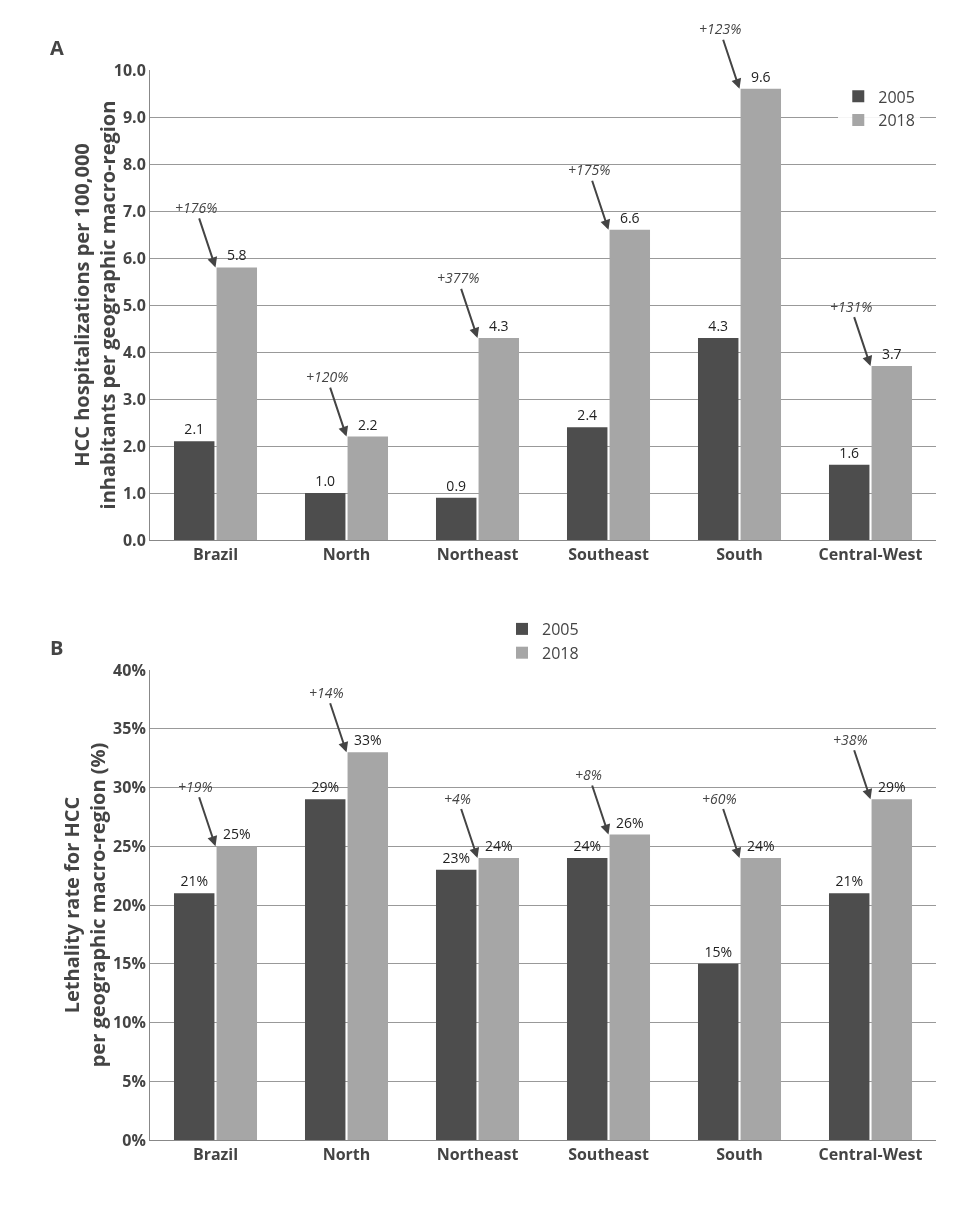 This screenshot has width=966, height=1226. Describe the element at coordinates (129, 787) in the screenshot. I see `y-tick-label: 30%` at that location.